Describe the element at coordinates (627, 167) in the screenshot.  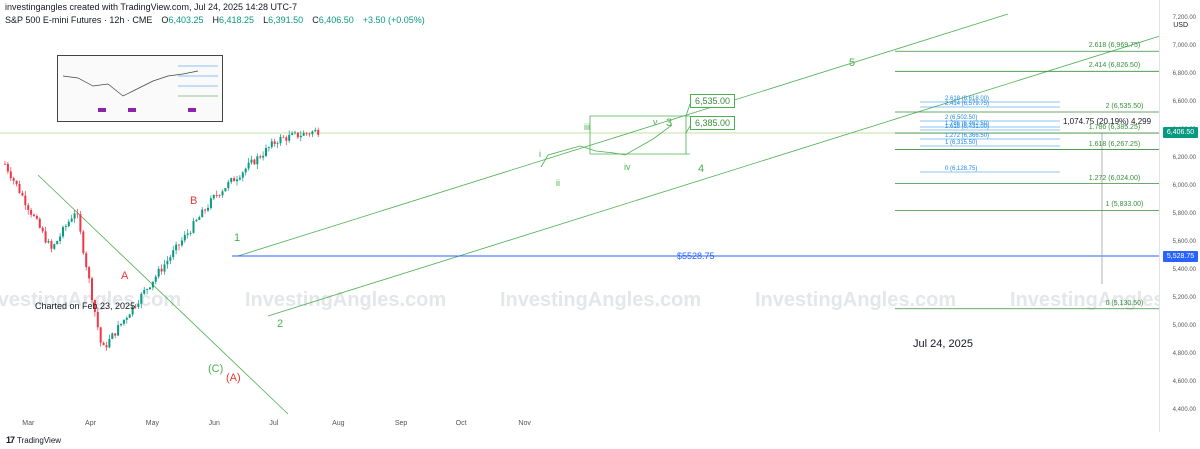
I see `wave-label-small-iv: iv` at that location.